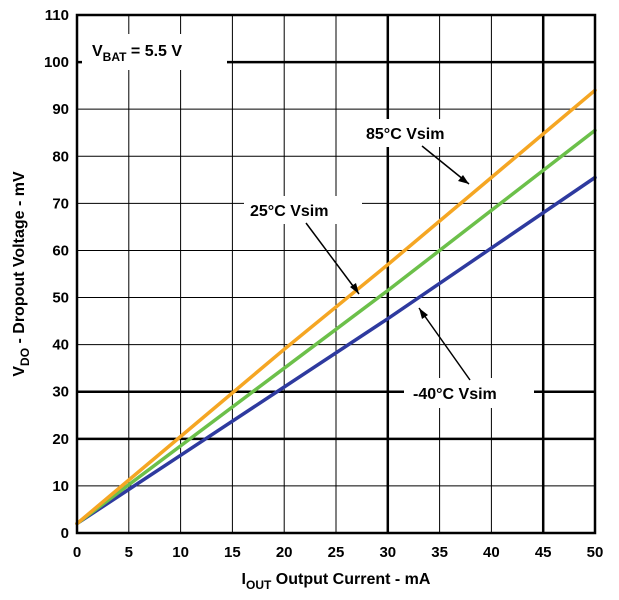 This screenshot has height=600, width=619. What do you see at coordinates (303, 245) in the screenshot?
I see `annotation-25c: 25°C Vsim` at bounding box center [303, 245].